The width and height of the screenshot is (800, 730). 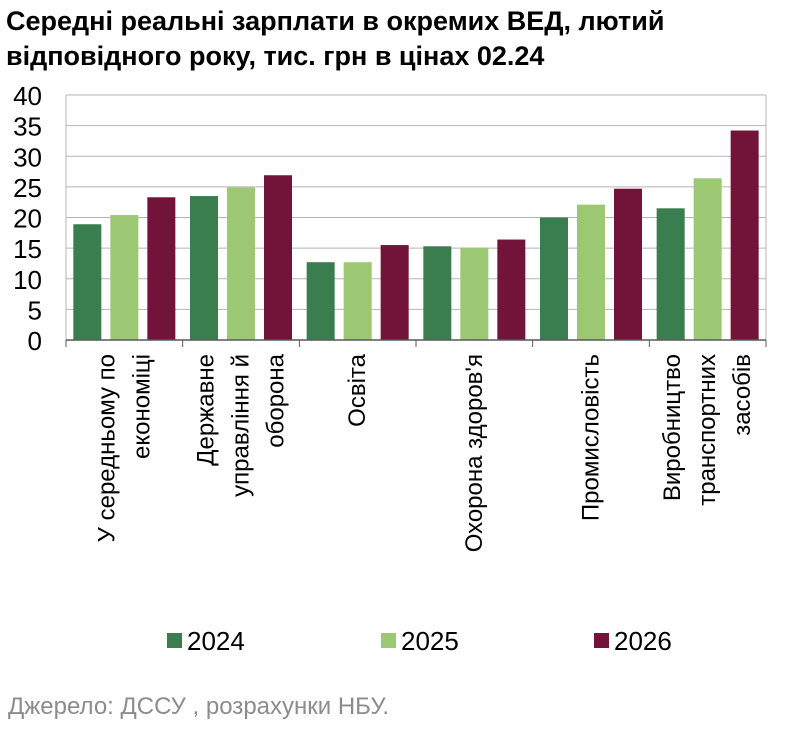 What do you see at coordinates (106, 448) in the screenshot?
I see `x-category-label-0-line-0: У середньому по` at bounding box center [106, 448].